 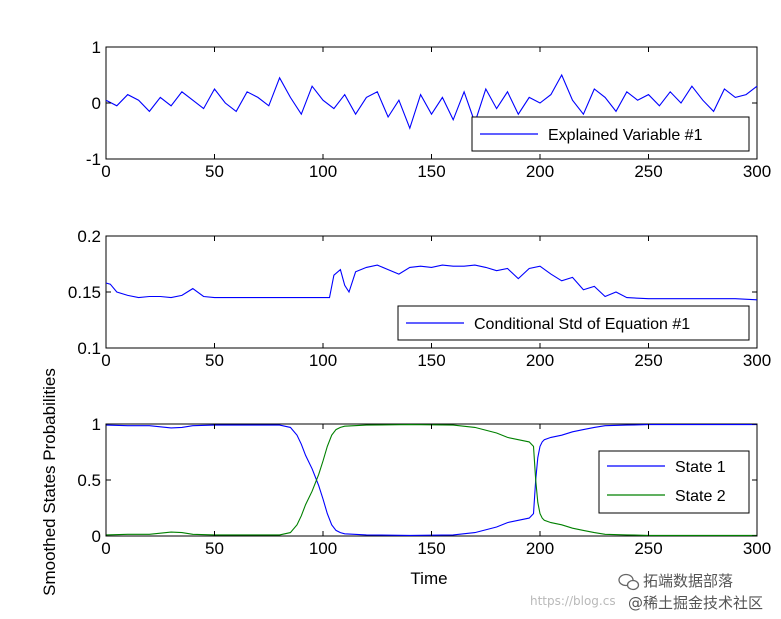 I want to click on y-axis-label: Smoothed States Probabilities, so click(x=49, y=482).